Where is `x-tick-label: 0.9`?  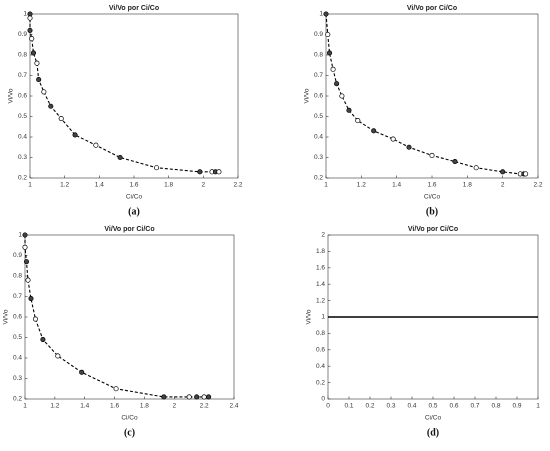 x-tick-label: 0.9 is located at coordinates (516, 406).